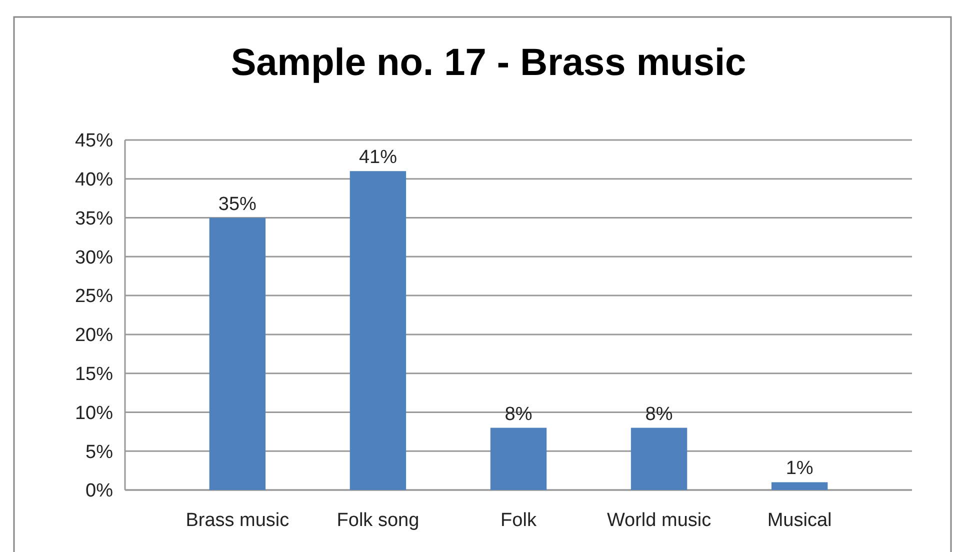  I want to click on x-tick-label: Brass music, so click(238, 520).